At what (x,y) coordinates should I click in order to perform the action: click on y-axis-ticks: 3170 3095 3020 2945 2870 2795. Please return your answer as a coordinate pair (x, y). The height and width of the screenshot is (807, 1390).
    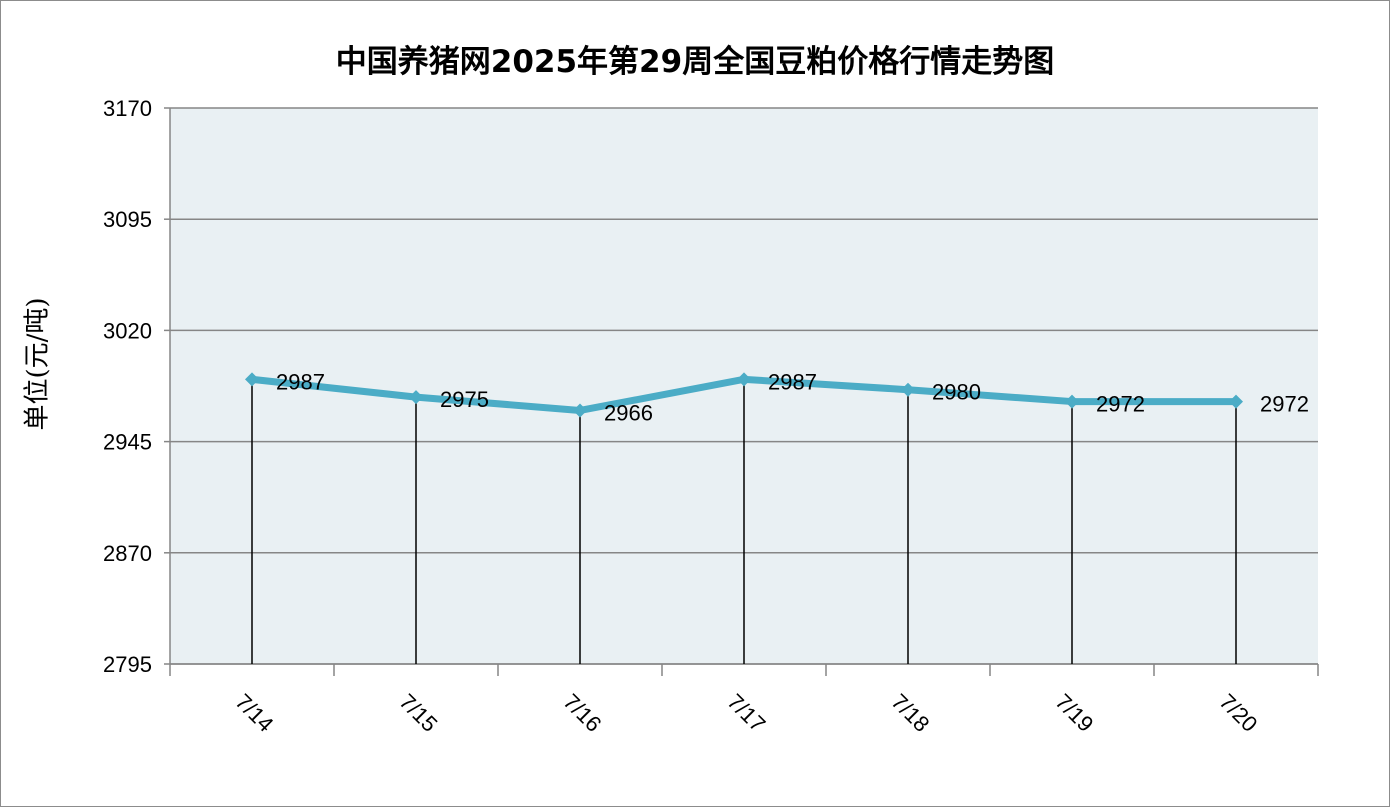
    Looking at the image, I should click on (136, 386).